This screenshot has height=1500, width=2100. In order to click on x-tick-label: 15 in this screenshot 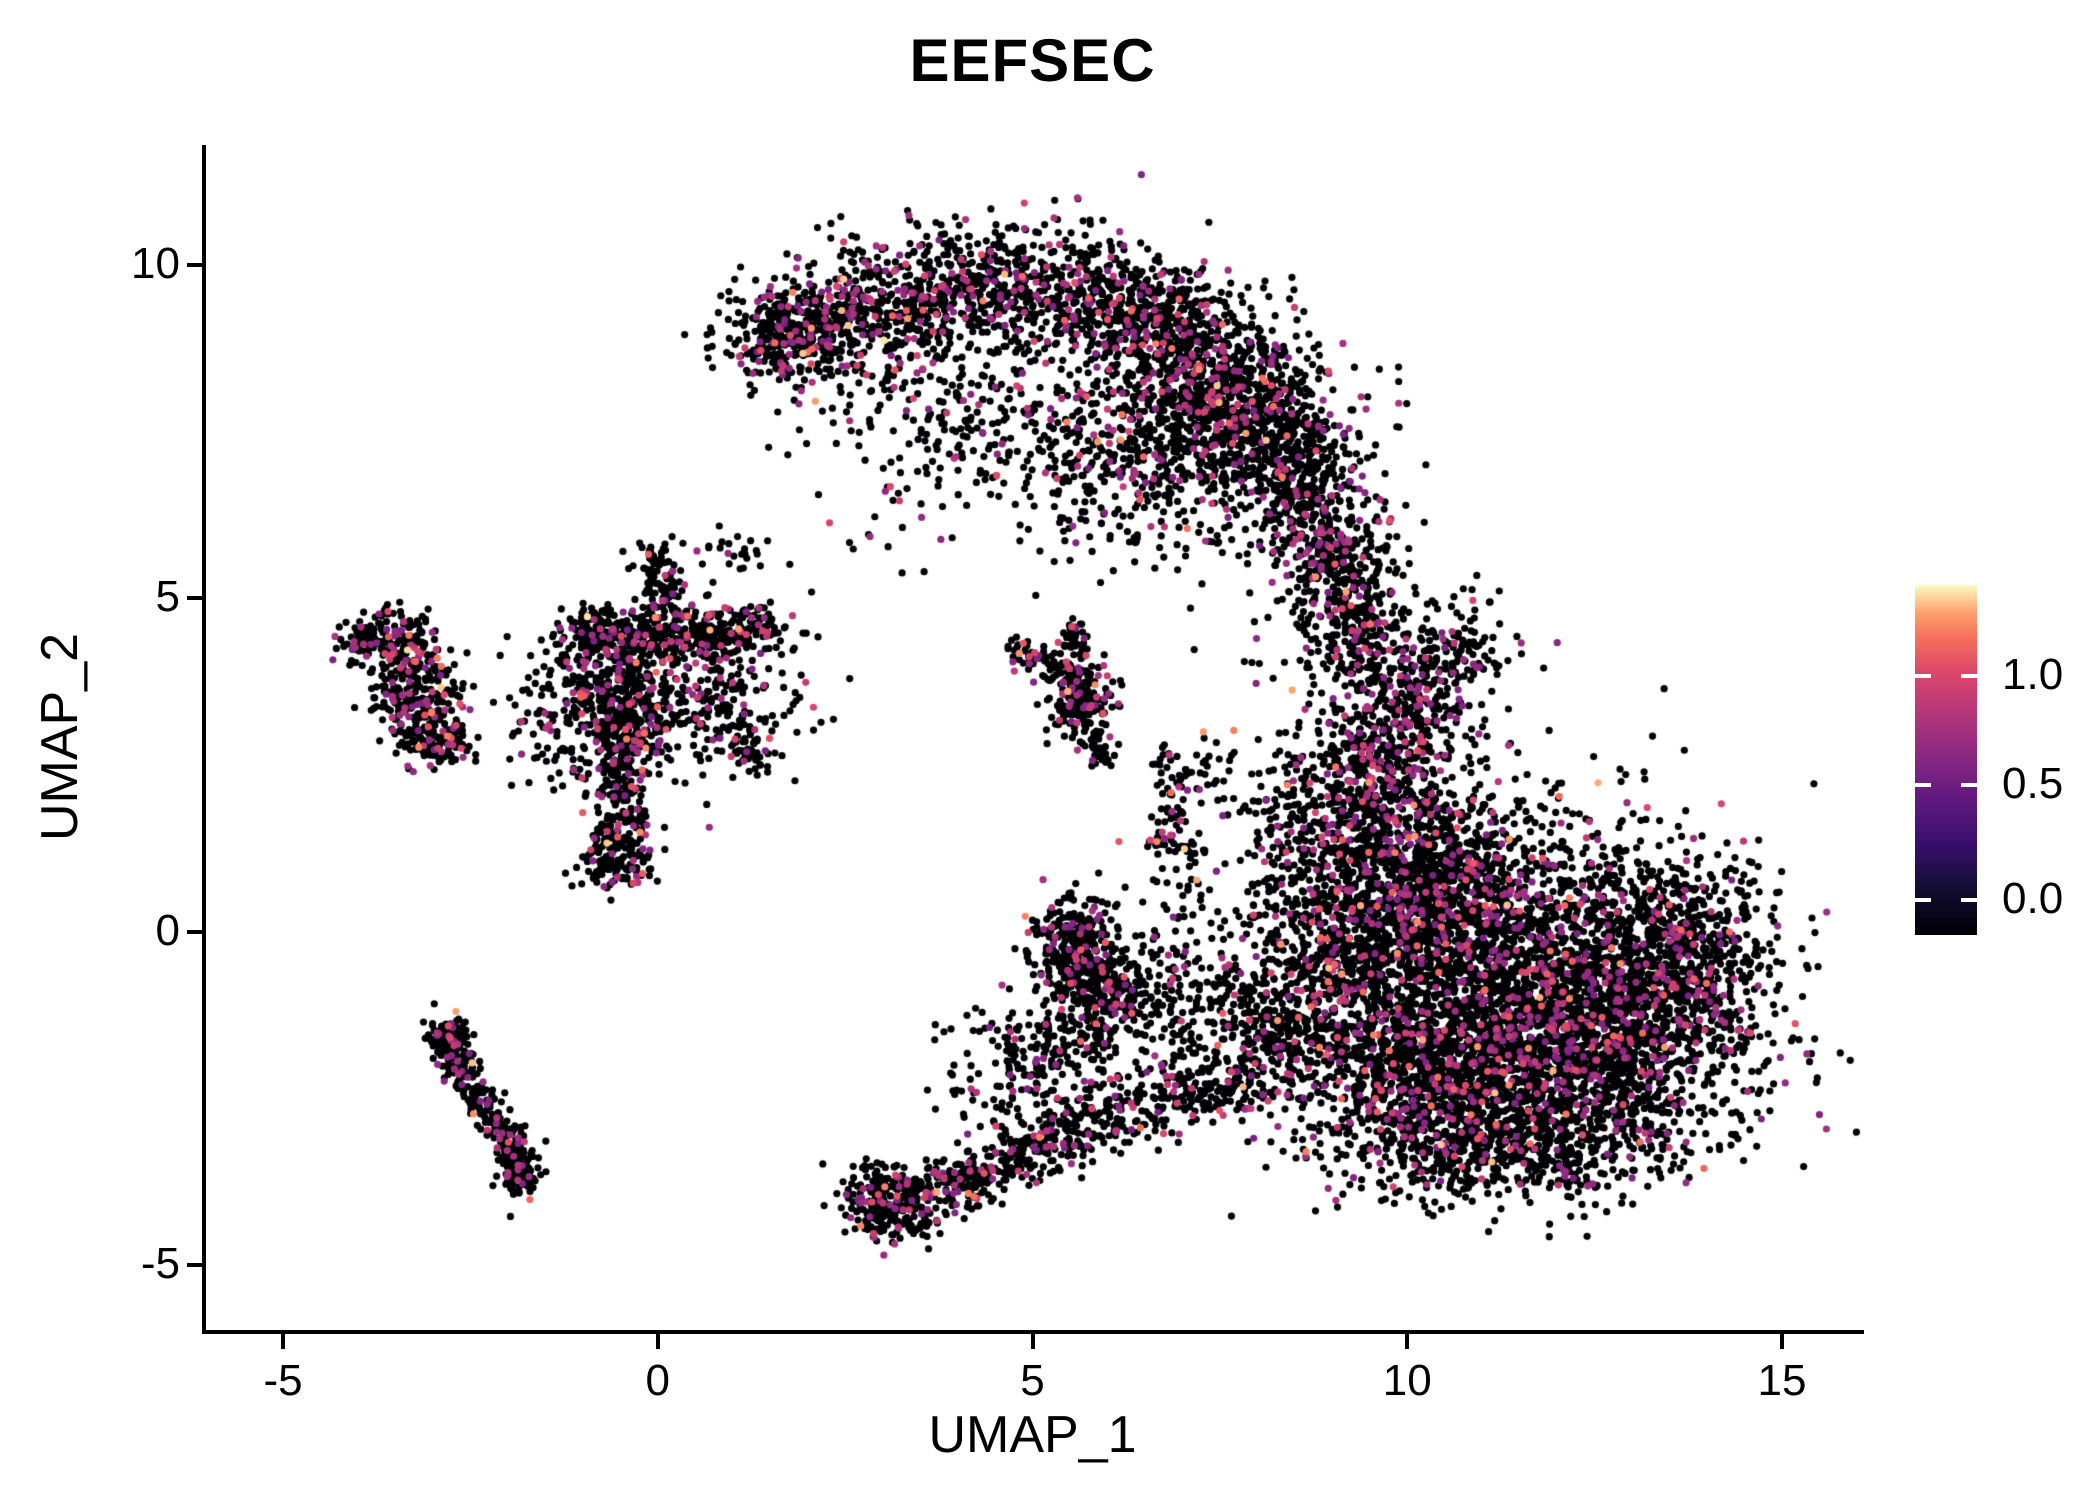, I will do `click(1782, 1380)`.